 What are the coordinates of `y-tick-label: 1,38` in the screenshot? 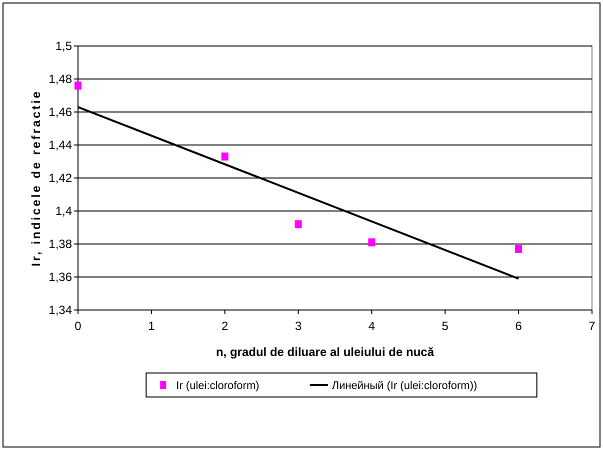 It's located at (60, 244).